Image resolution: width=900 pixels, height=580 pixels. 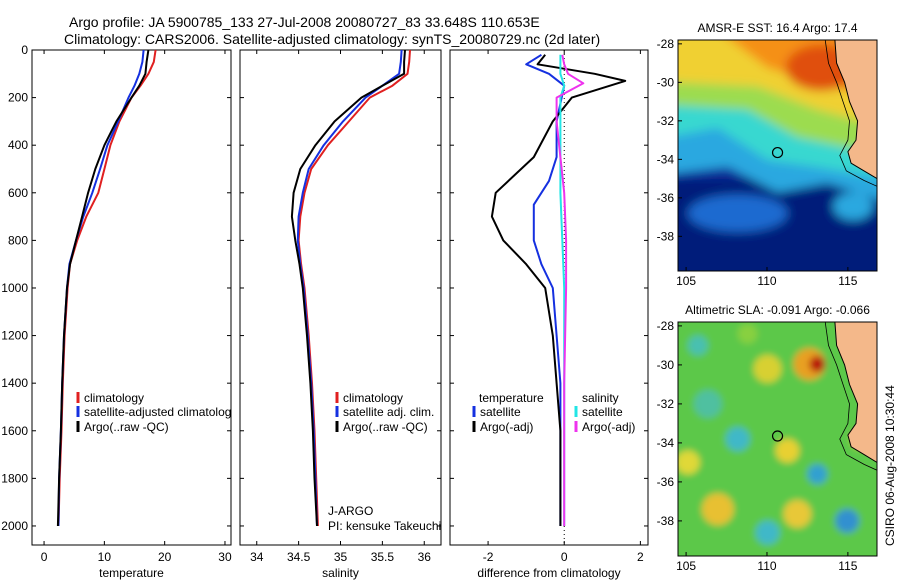 I want to click on x-tick-label: 10, so click(x=105, y=557).